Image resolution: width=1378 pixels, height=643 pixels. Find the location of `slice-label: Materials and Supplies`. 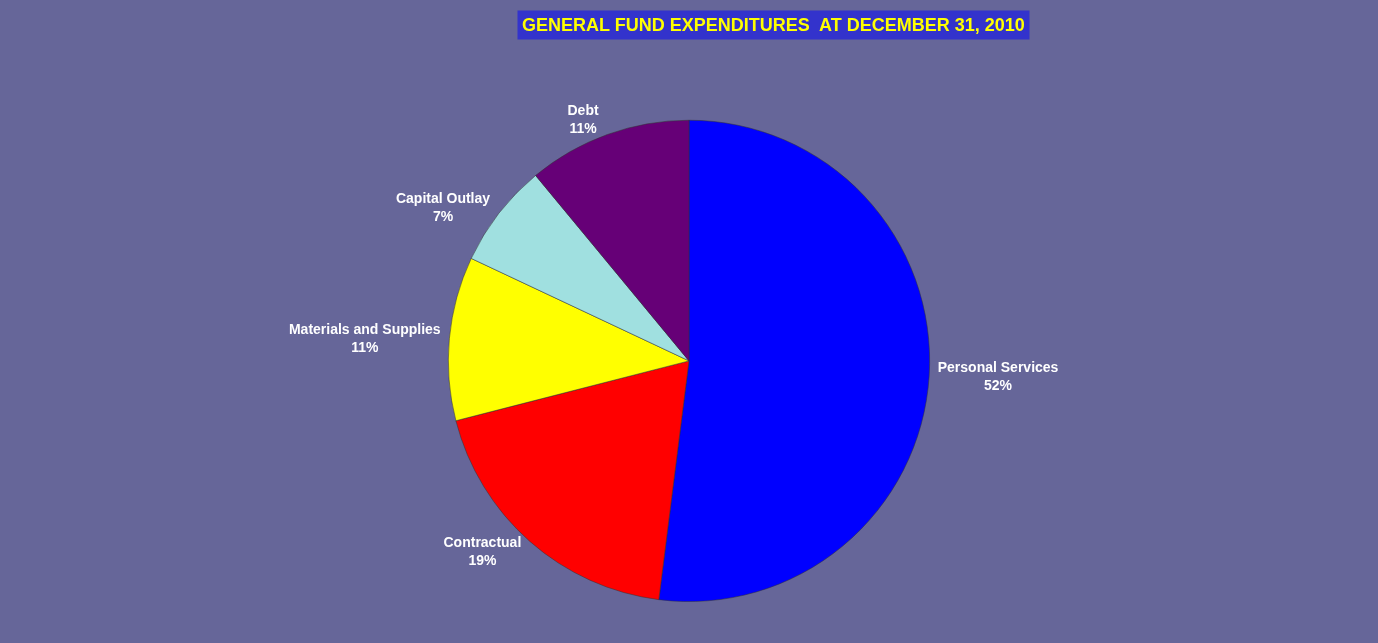

slice-label: Materials and Supplies is located at coordinates (364, 328).